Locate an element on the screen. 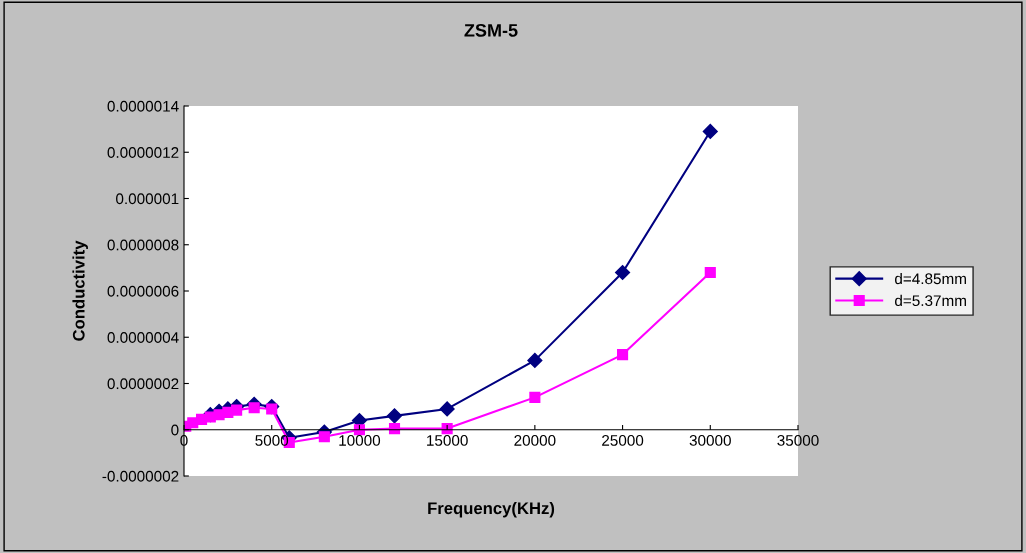 The width and height of the screenshot is (1026, 553). legend-label: d=5.37mm is located at coordinates (930, 300).